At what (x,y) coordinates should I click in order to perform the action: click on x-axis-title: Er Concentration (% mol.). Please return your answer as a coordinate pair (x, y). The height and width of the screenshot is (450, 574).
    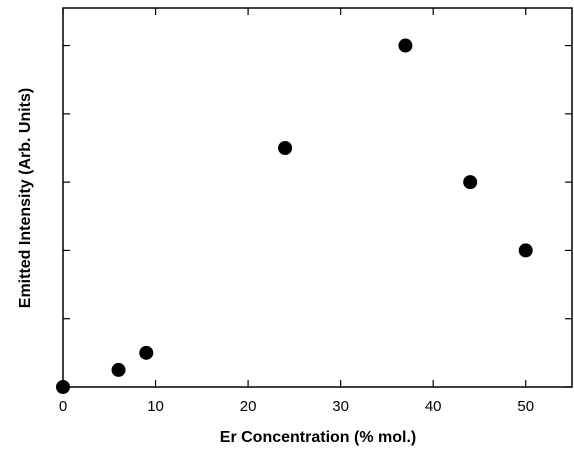
    Looking at the image, I should click on (318, 437).